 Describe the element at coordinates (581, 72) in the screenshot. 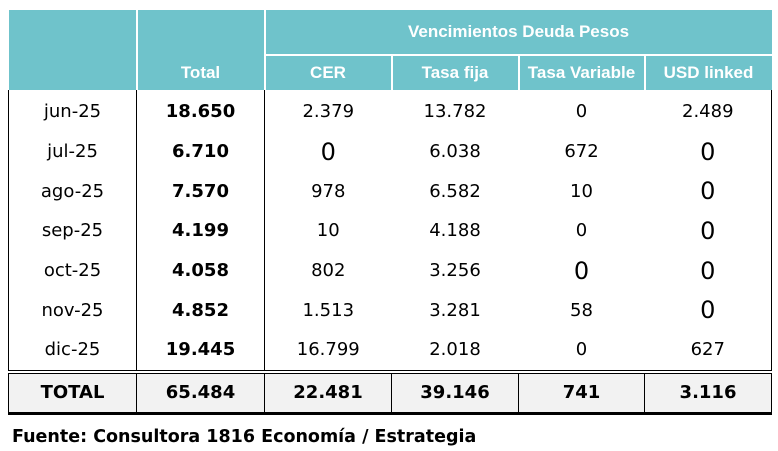

I see `column-header-tasa-variable: Tasa Variable` at that location.